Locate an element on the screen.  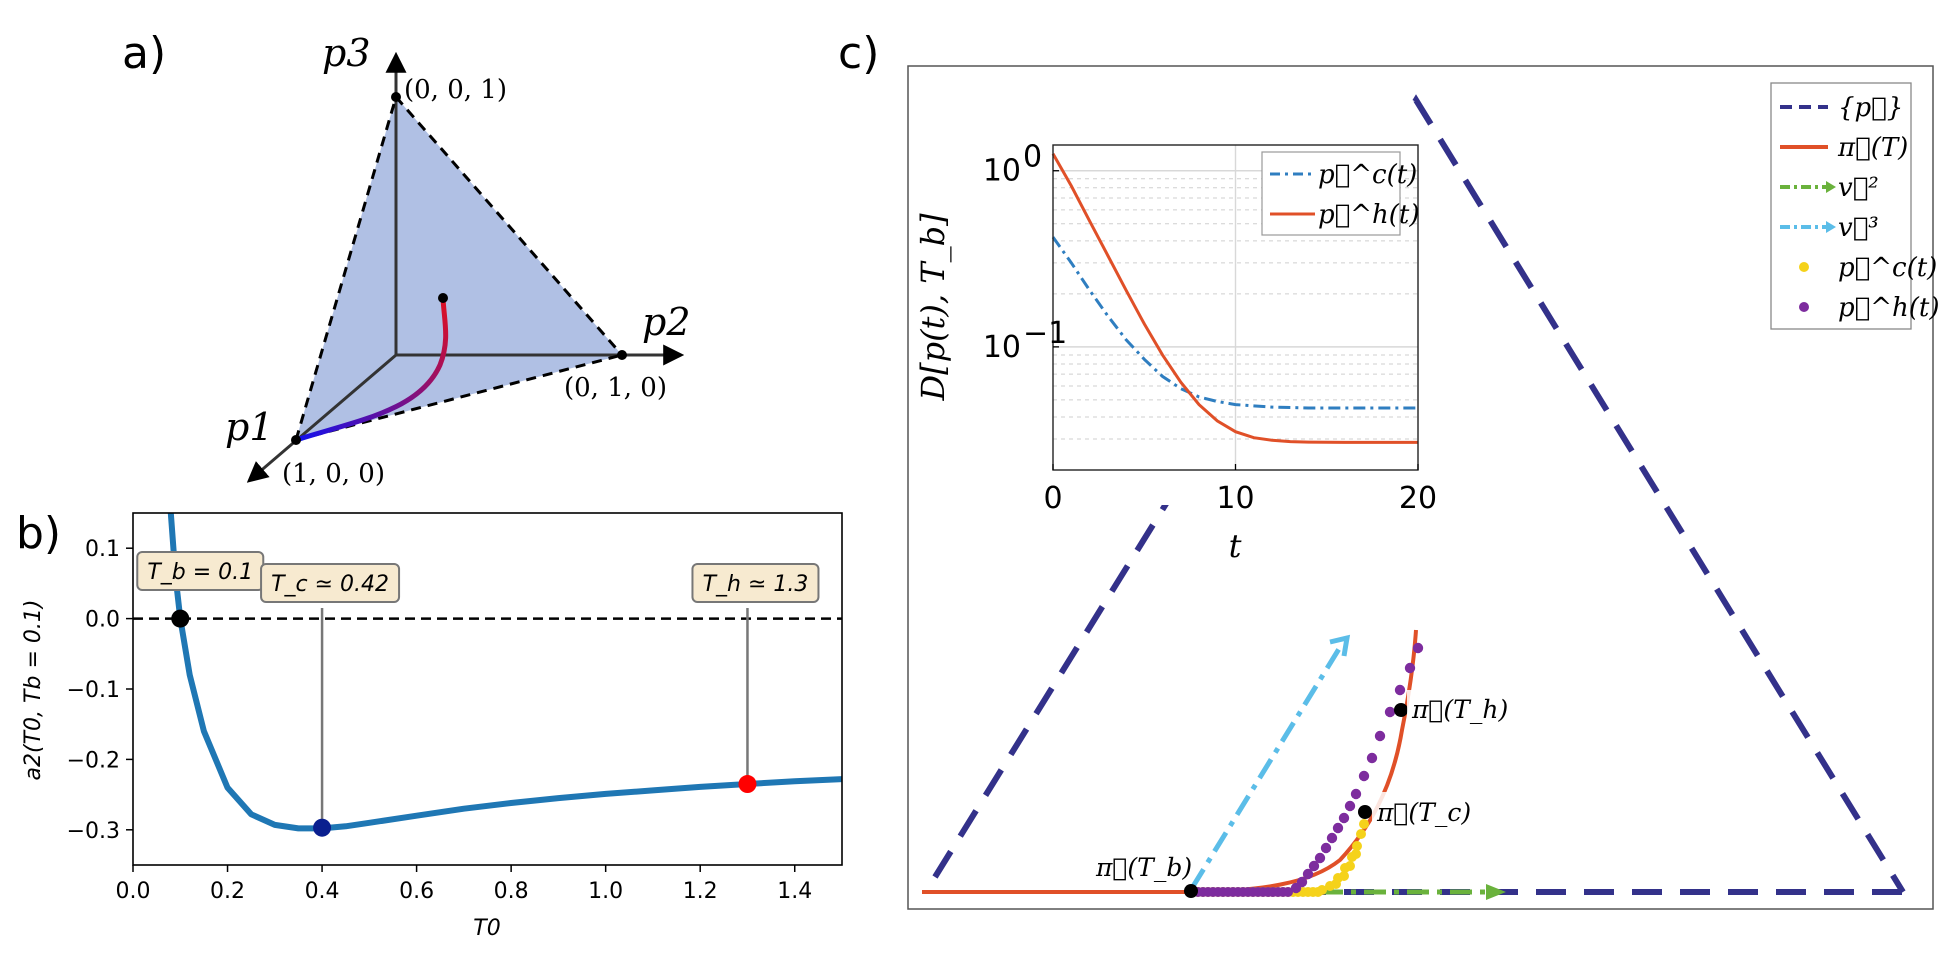
c-inset-legend: p⃗^c(t) p⃗^h(t) is located at coordinates (1340, 193).